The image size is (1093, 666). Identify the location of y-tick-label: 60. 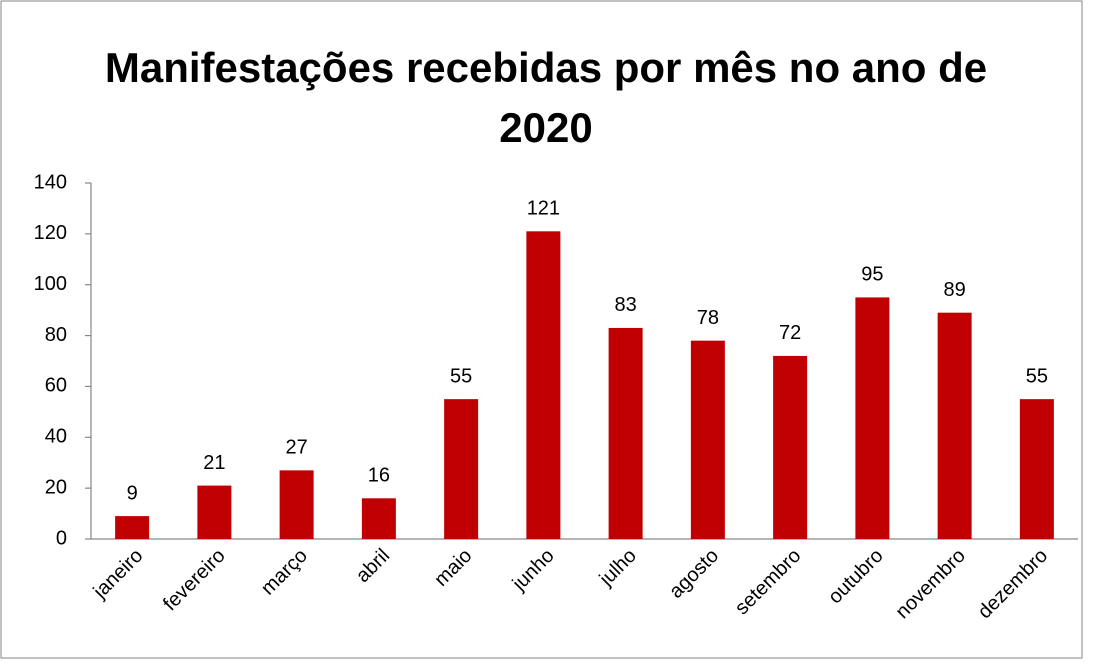
(56, 386).